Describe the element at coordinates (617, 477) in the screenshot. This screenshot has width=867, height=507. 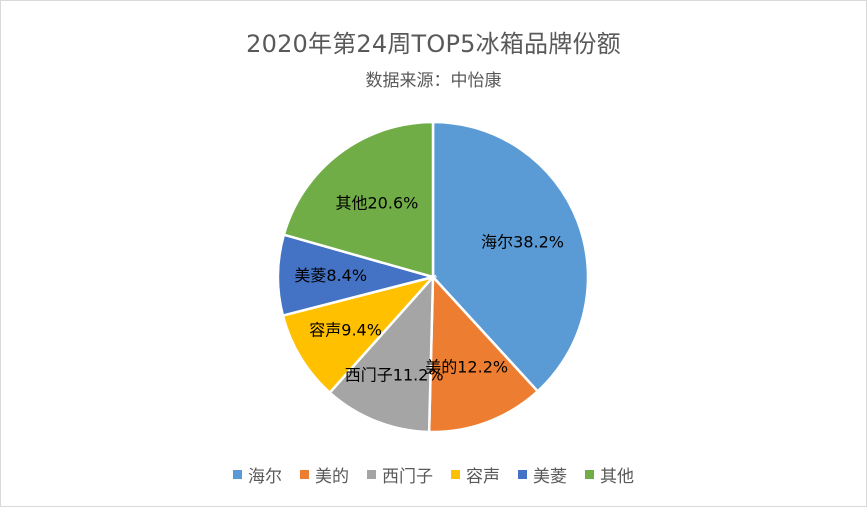
I see `legend-label: 其他` at that location.